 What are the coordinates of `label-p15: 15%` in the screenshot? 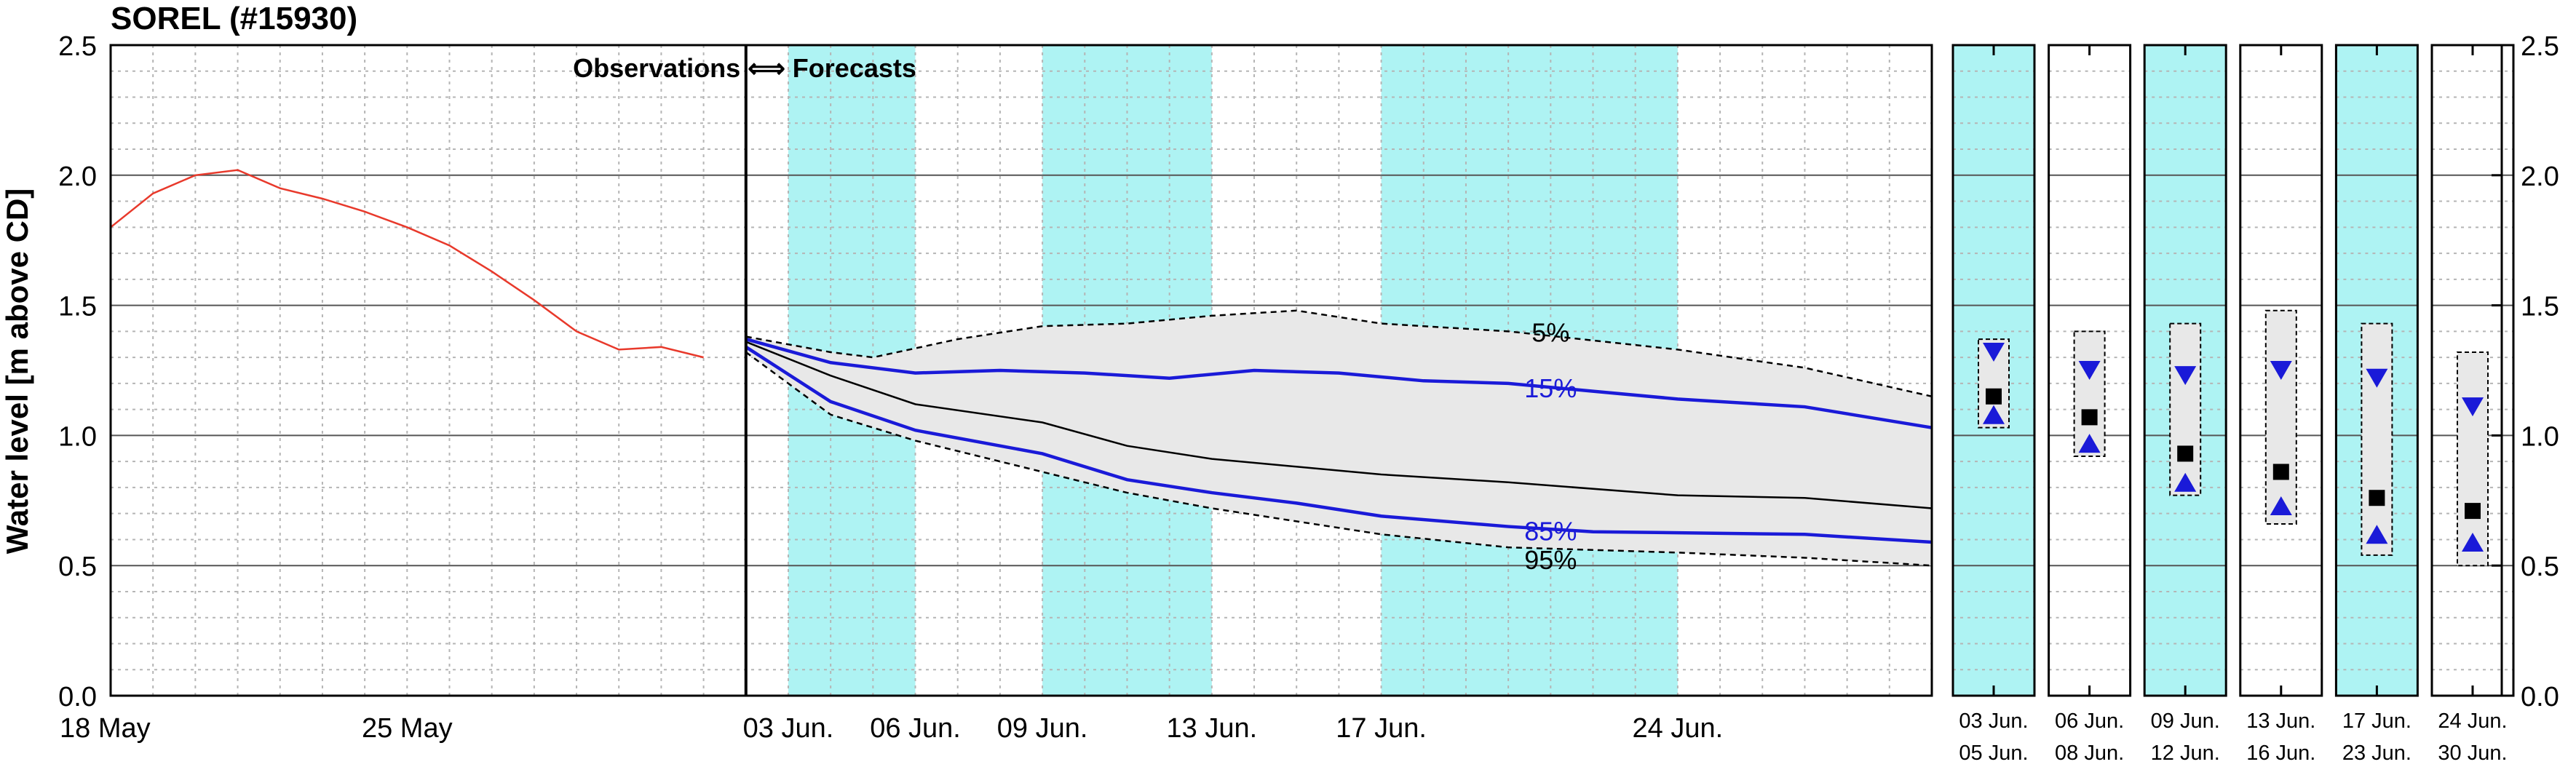 It's located at (1550, 388).